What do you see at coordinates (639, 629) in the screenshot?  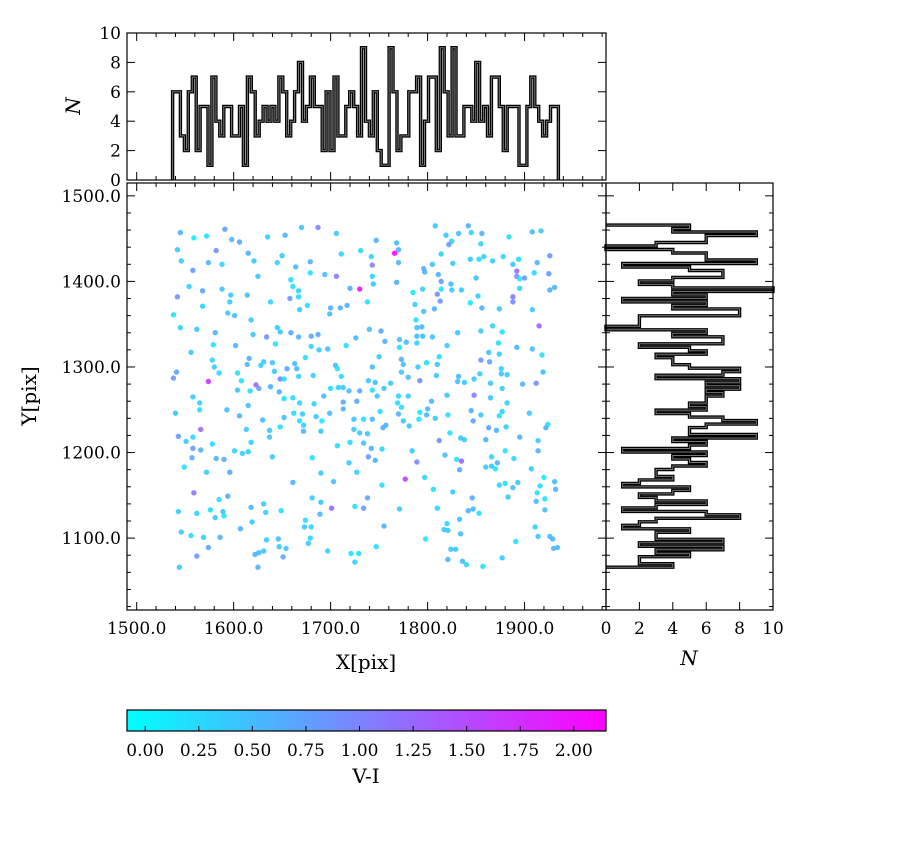 I see `right-hist-x-tick-label: 2` at bounding box center [639, 629].